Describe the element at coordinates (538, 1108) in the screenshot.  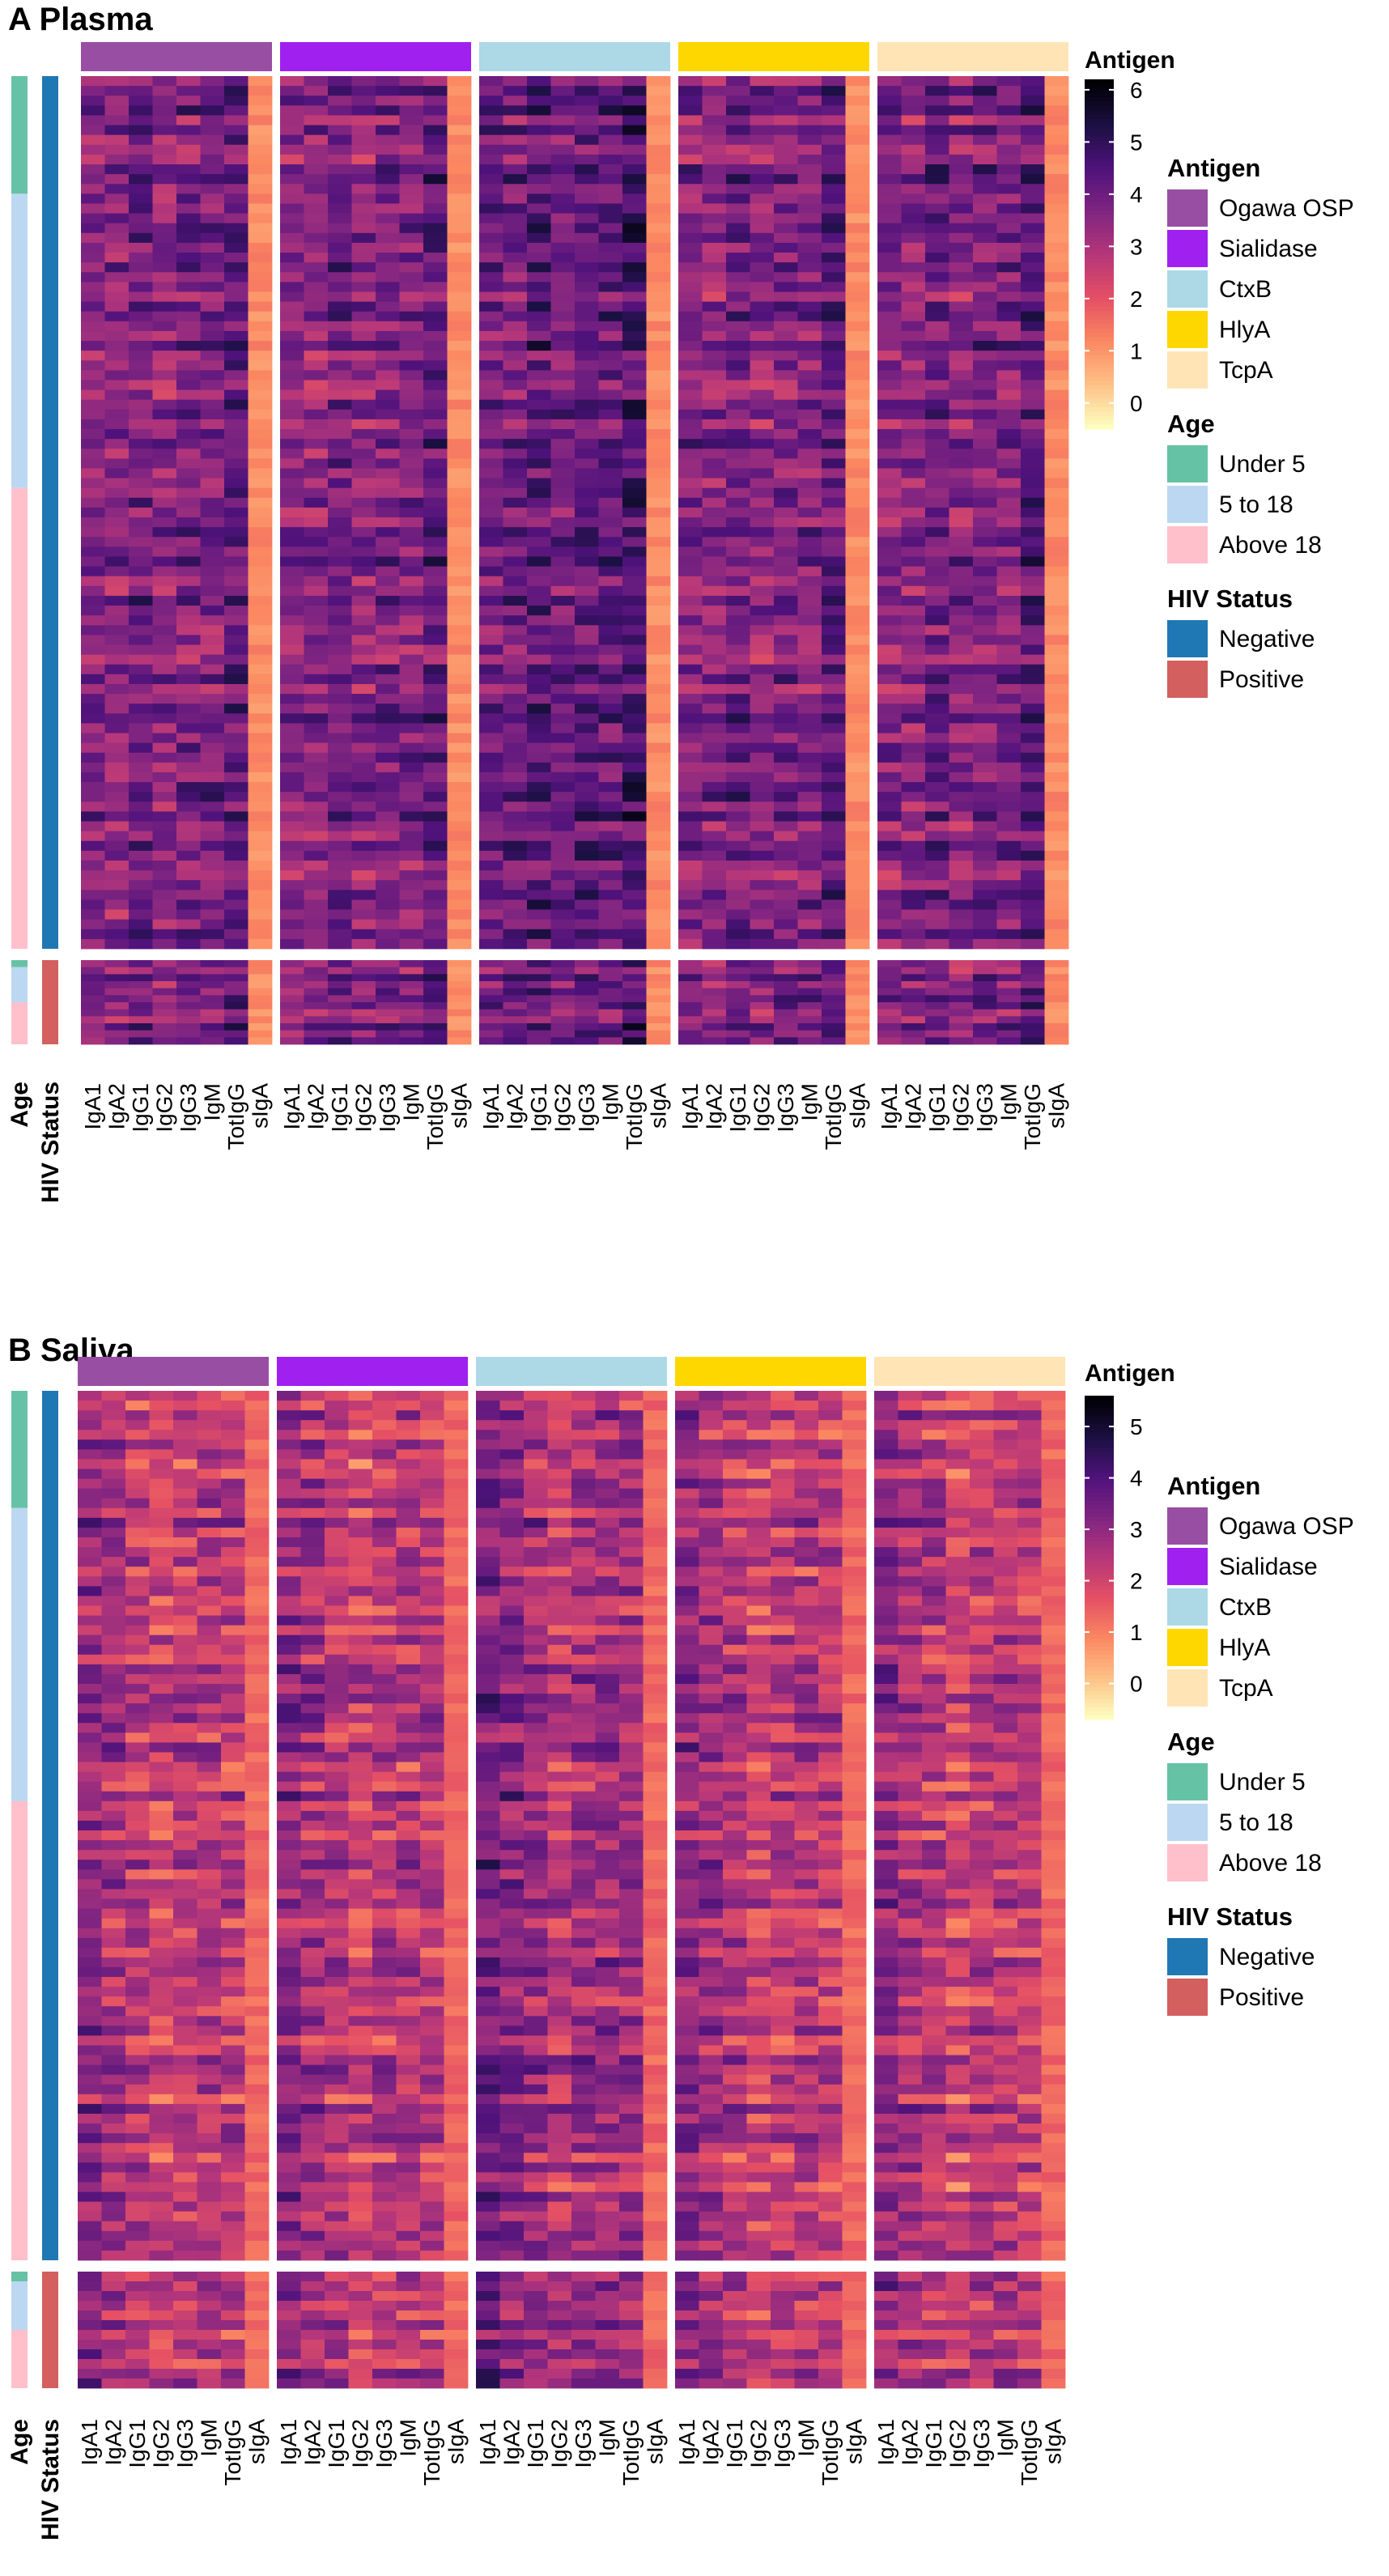
I see `column-label: IgG1` at that location.